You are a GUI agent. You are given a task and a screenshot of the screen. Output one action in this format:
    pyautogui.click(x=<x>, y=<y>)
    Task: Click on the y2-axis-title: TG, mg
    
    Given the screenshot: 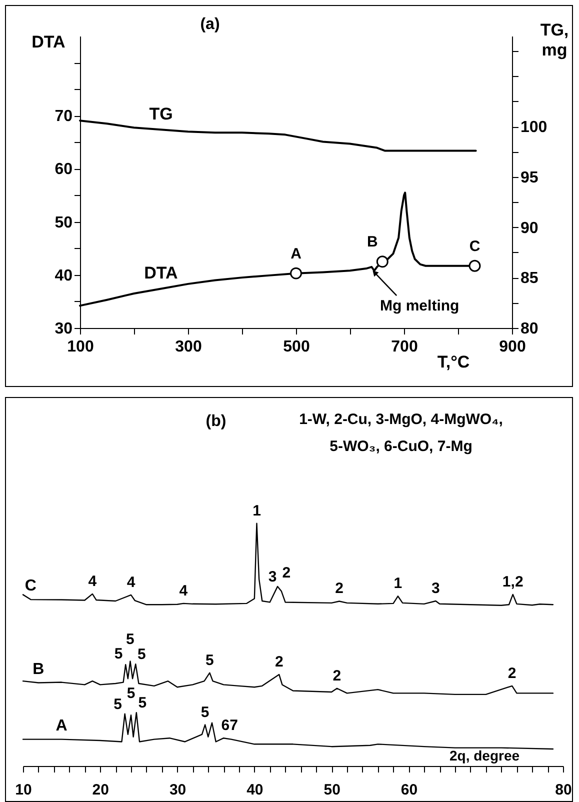 What is the action you would take?
    pyautogui.click(x=554, y=40)
    